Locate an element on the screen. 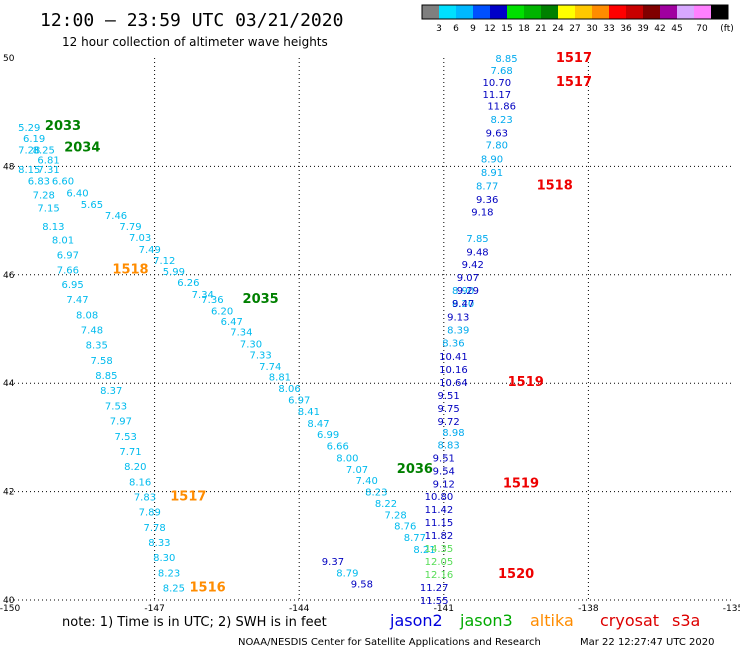  data-label: 9.36 is located at coordinates (487, 200).